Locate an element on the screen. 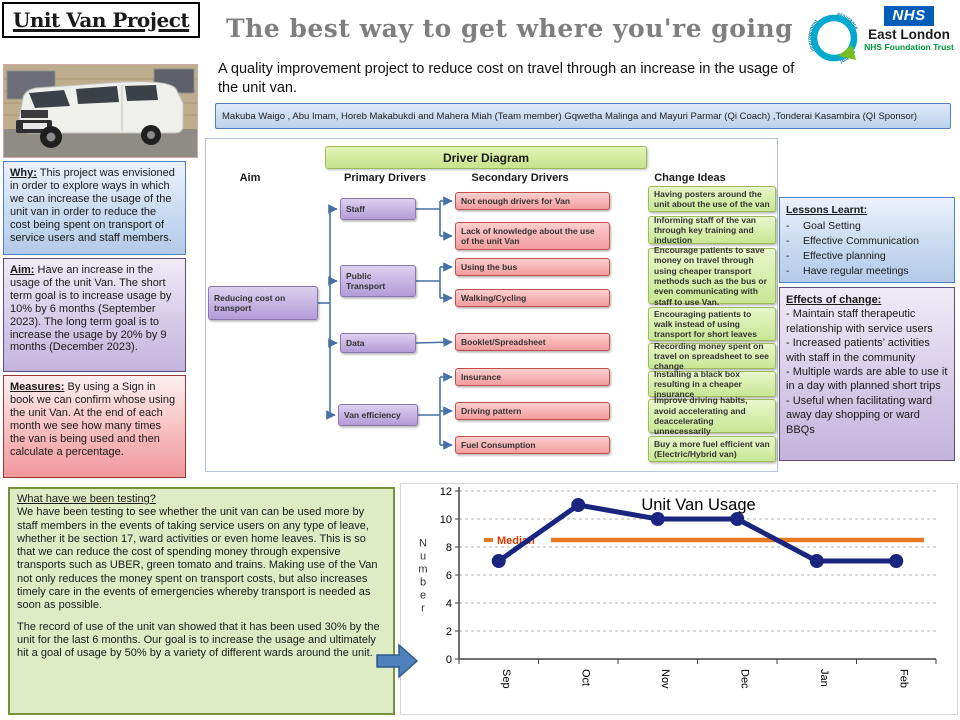 This screenshot has height=720, width=960. project-title: Unit Van Project is located at coordinates (101, 20).